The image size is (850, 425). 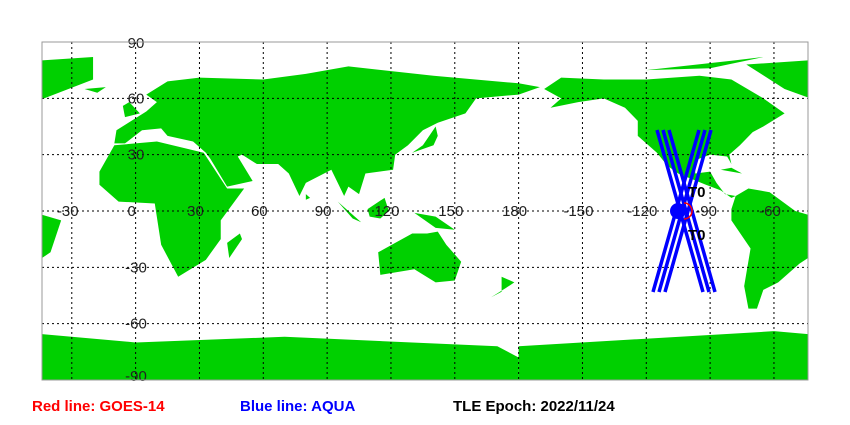 I want to click on latitude-label: -30, so click(x=136, y=267).